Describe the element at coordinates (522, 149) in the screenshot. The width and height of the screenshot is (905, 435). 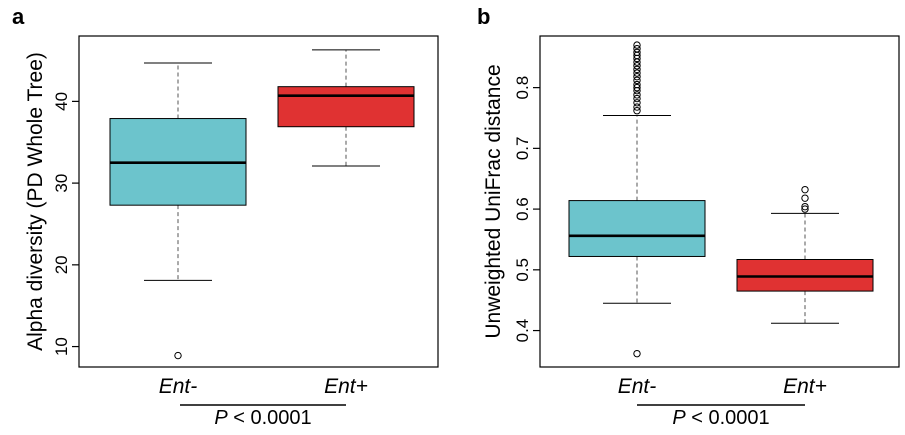
I see `y-tick-label: 0.7` at that location.